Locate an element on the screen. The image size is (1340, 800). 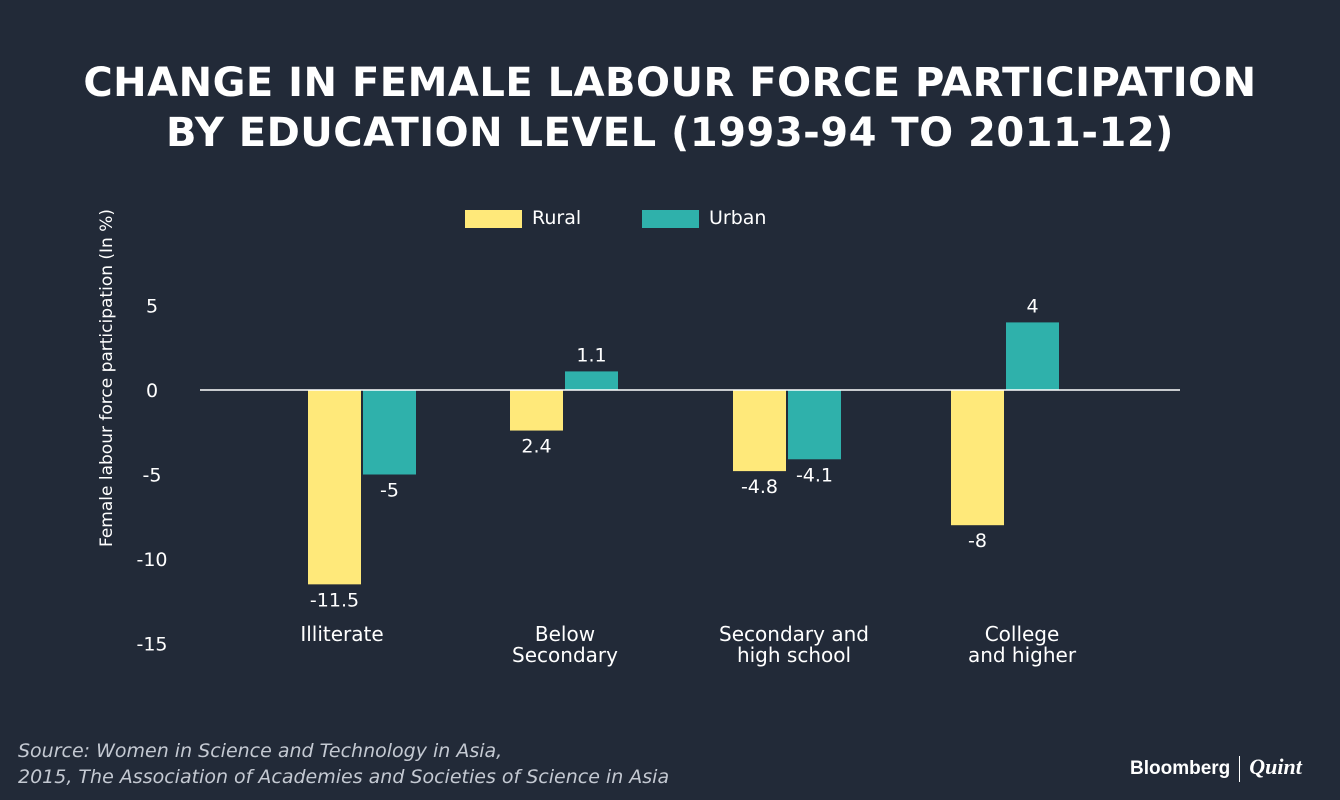
data-label-urban: 4 is located at coordinates (1032, 306).